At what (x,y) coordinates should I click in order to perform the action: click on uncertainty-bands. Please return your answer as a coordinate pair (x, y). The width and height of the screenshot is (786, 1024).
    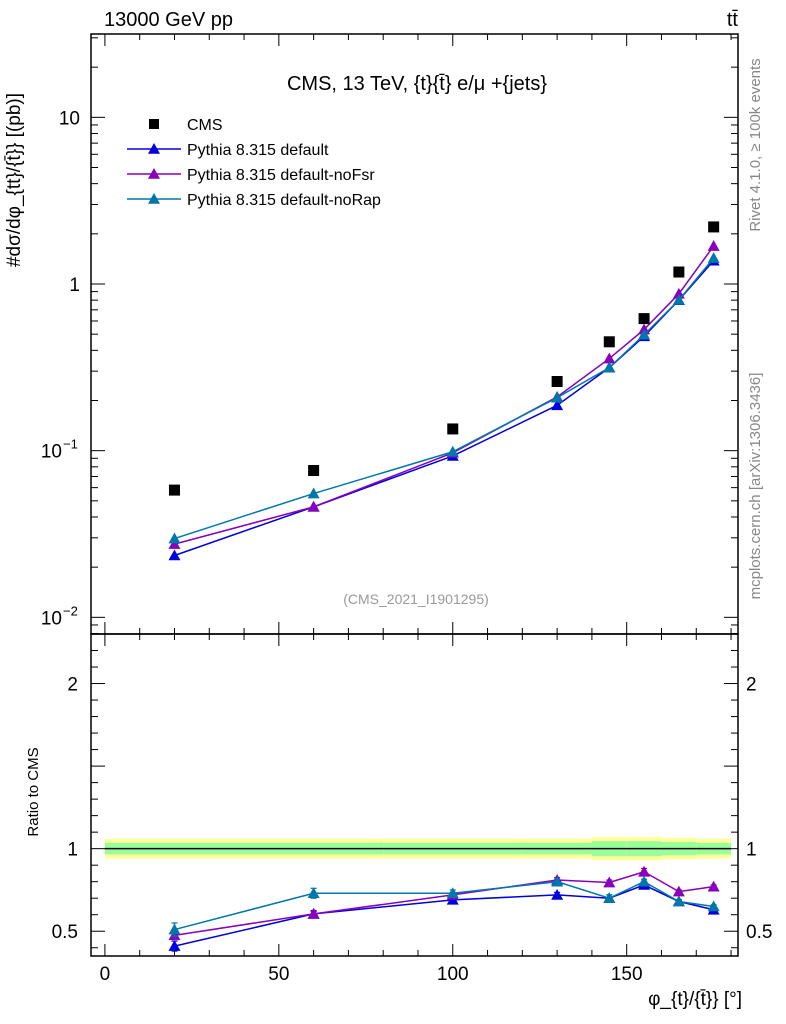
    Looking at the image, I should click on (418, 849).